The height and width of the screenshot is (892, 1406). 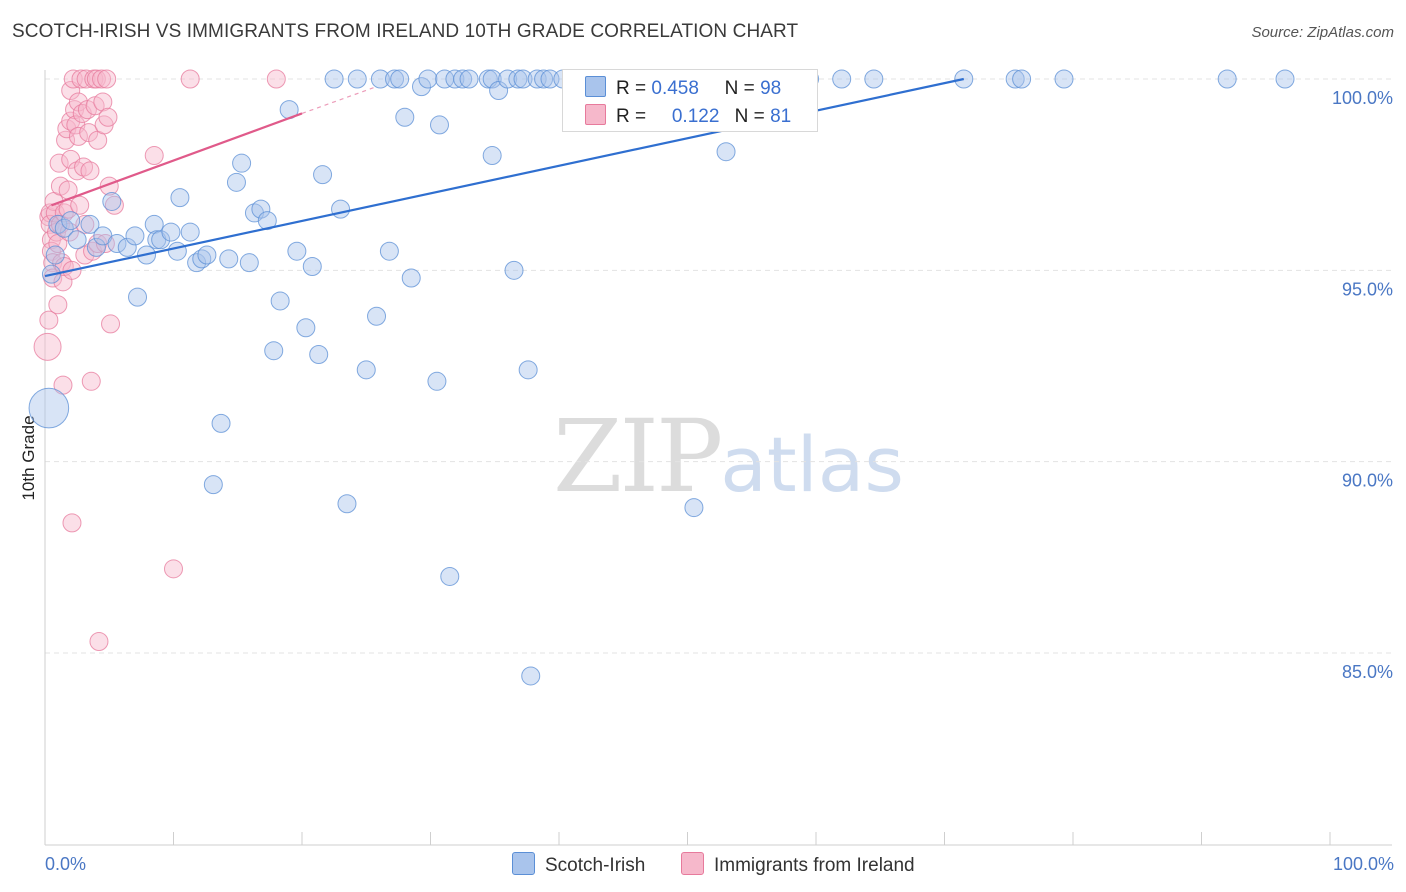 What do you see at coordinates (523, 863) in the screenshot?
I see `bottom-legend-swatch-blue` at bounding box center [523, 863].